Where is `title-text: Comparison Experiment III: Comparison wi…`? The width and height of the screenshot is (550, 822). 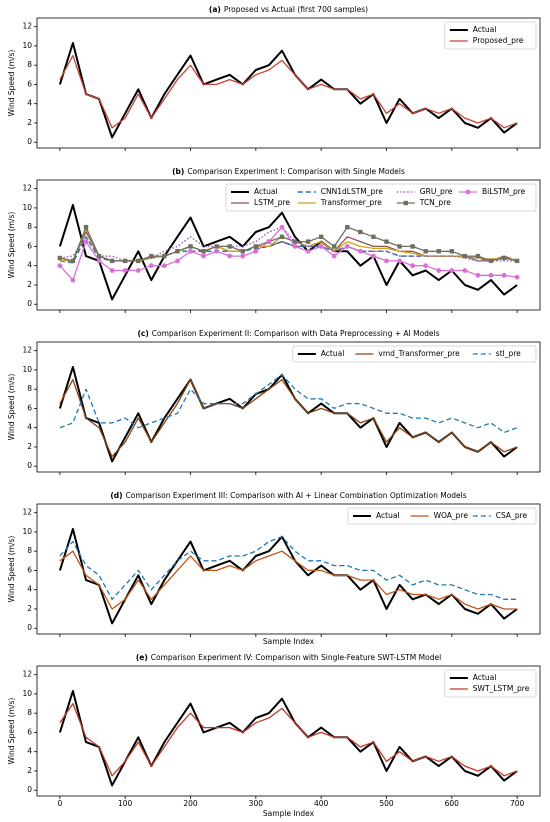
title-text: Comparison Experiment III: Comparison wi… is located at coordinates (296, 495).